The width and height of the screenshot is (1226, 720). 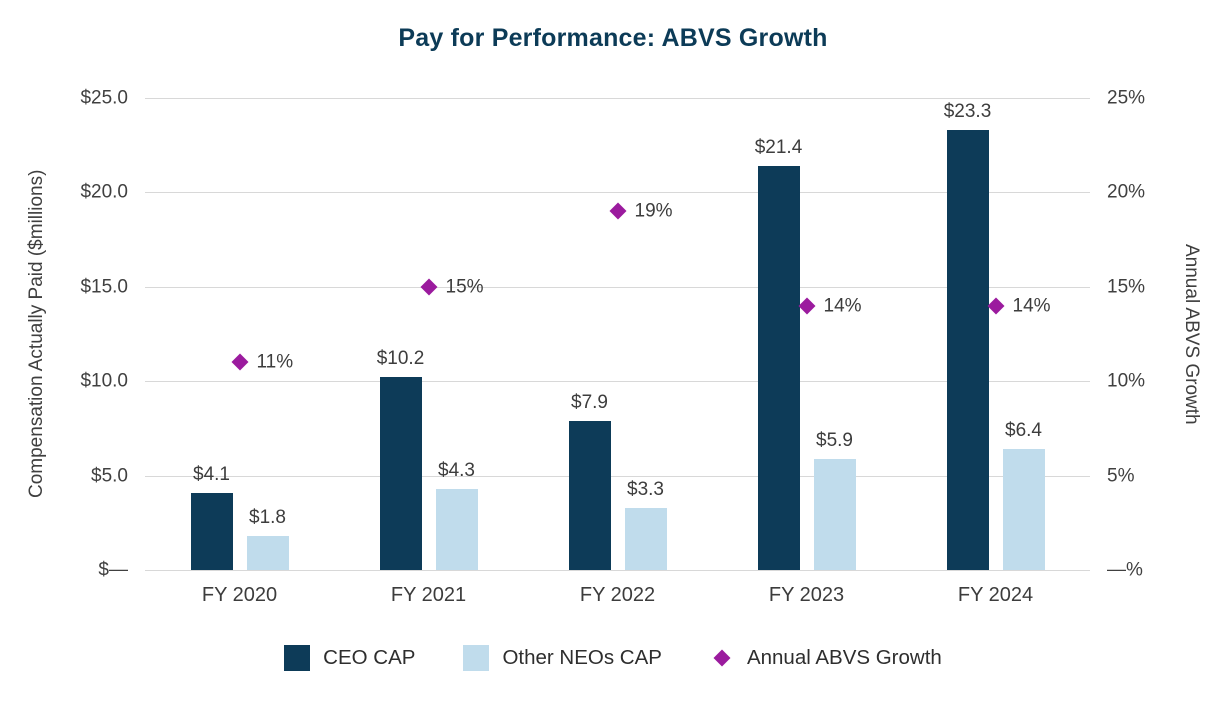 What do you see at coordinates (582, 657) in the screenshot?
I see `legend-label: Other NEOs CAP` at bounding box center [582, 657].